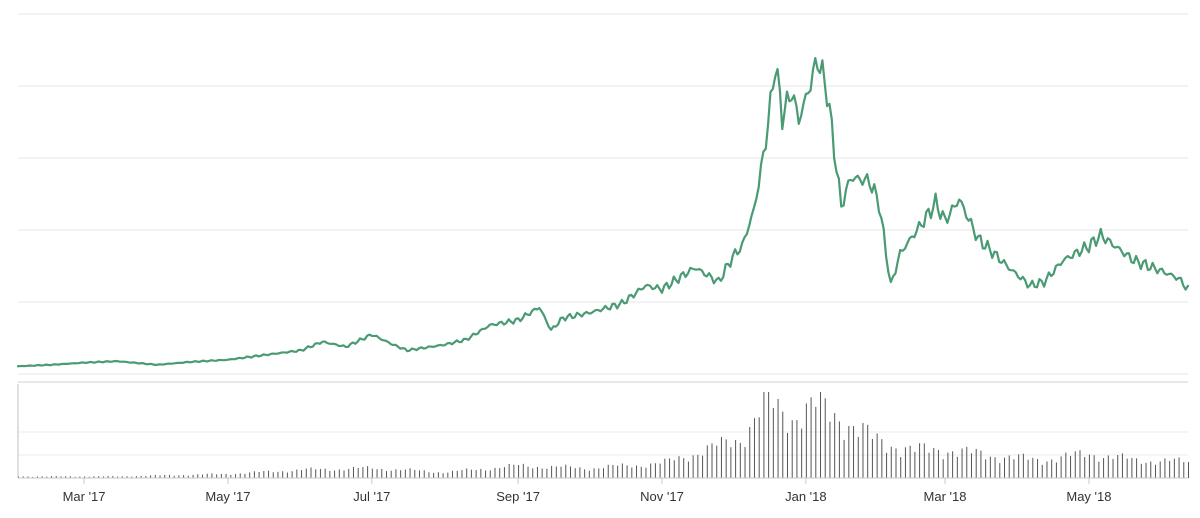  Describe the element at coordinates (806, 496) in the screenshot. I see `x-tick-label: Jan '18` at that location.